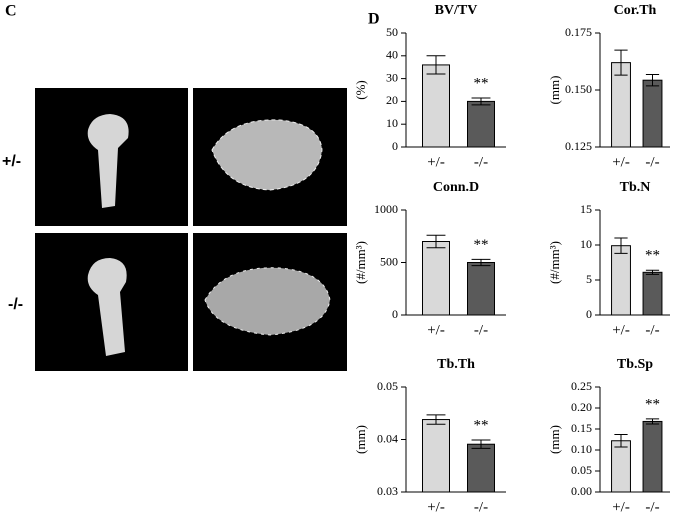  I want to click on y-tick-label: 0.25, so click(581, 386).